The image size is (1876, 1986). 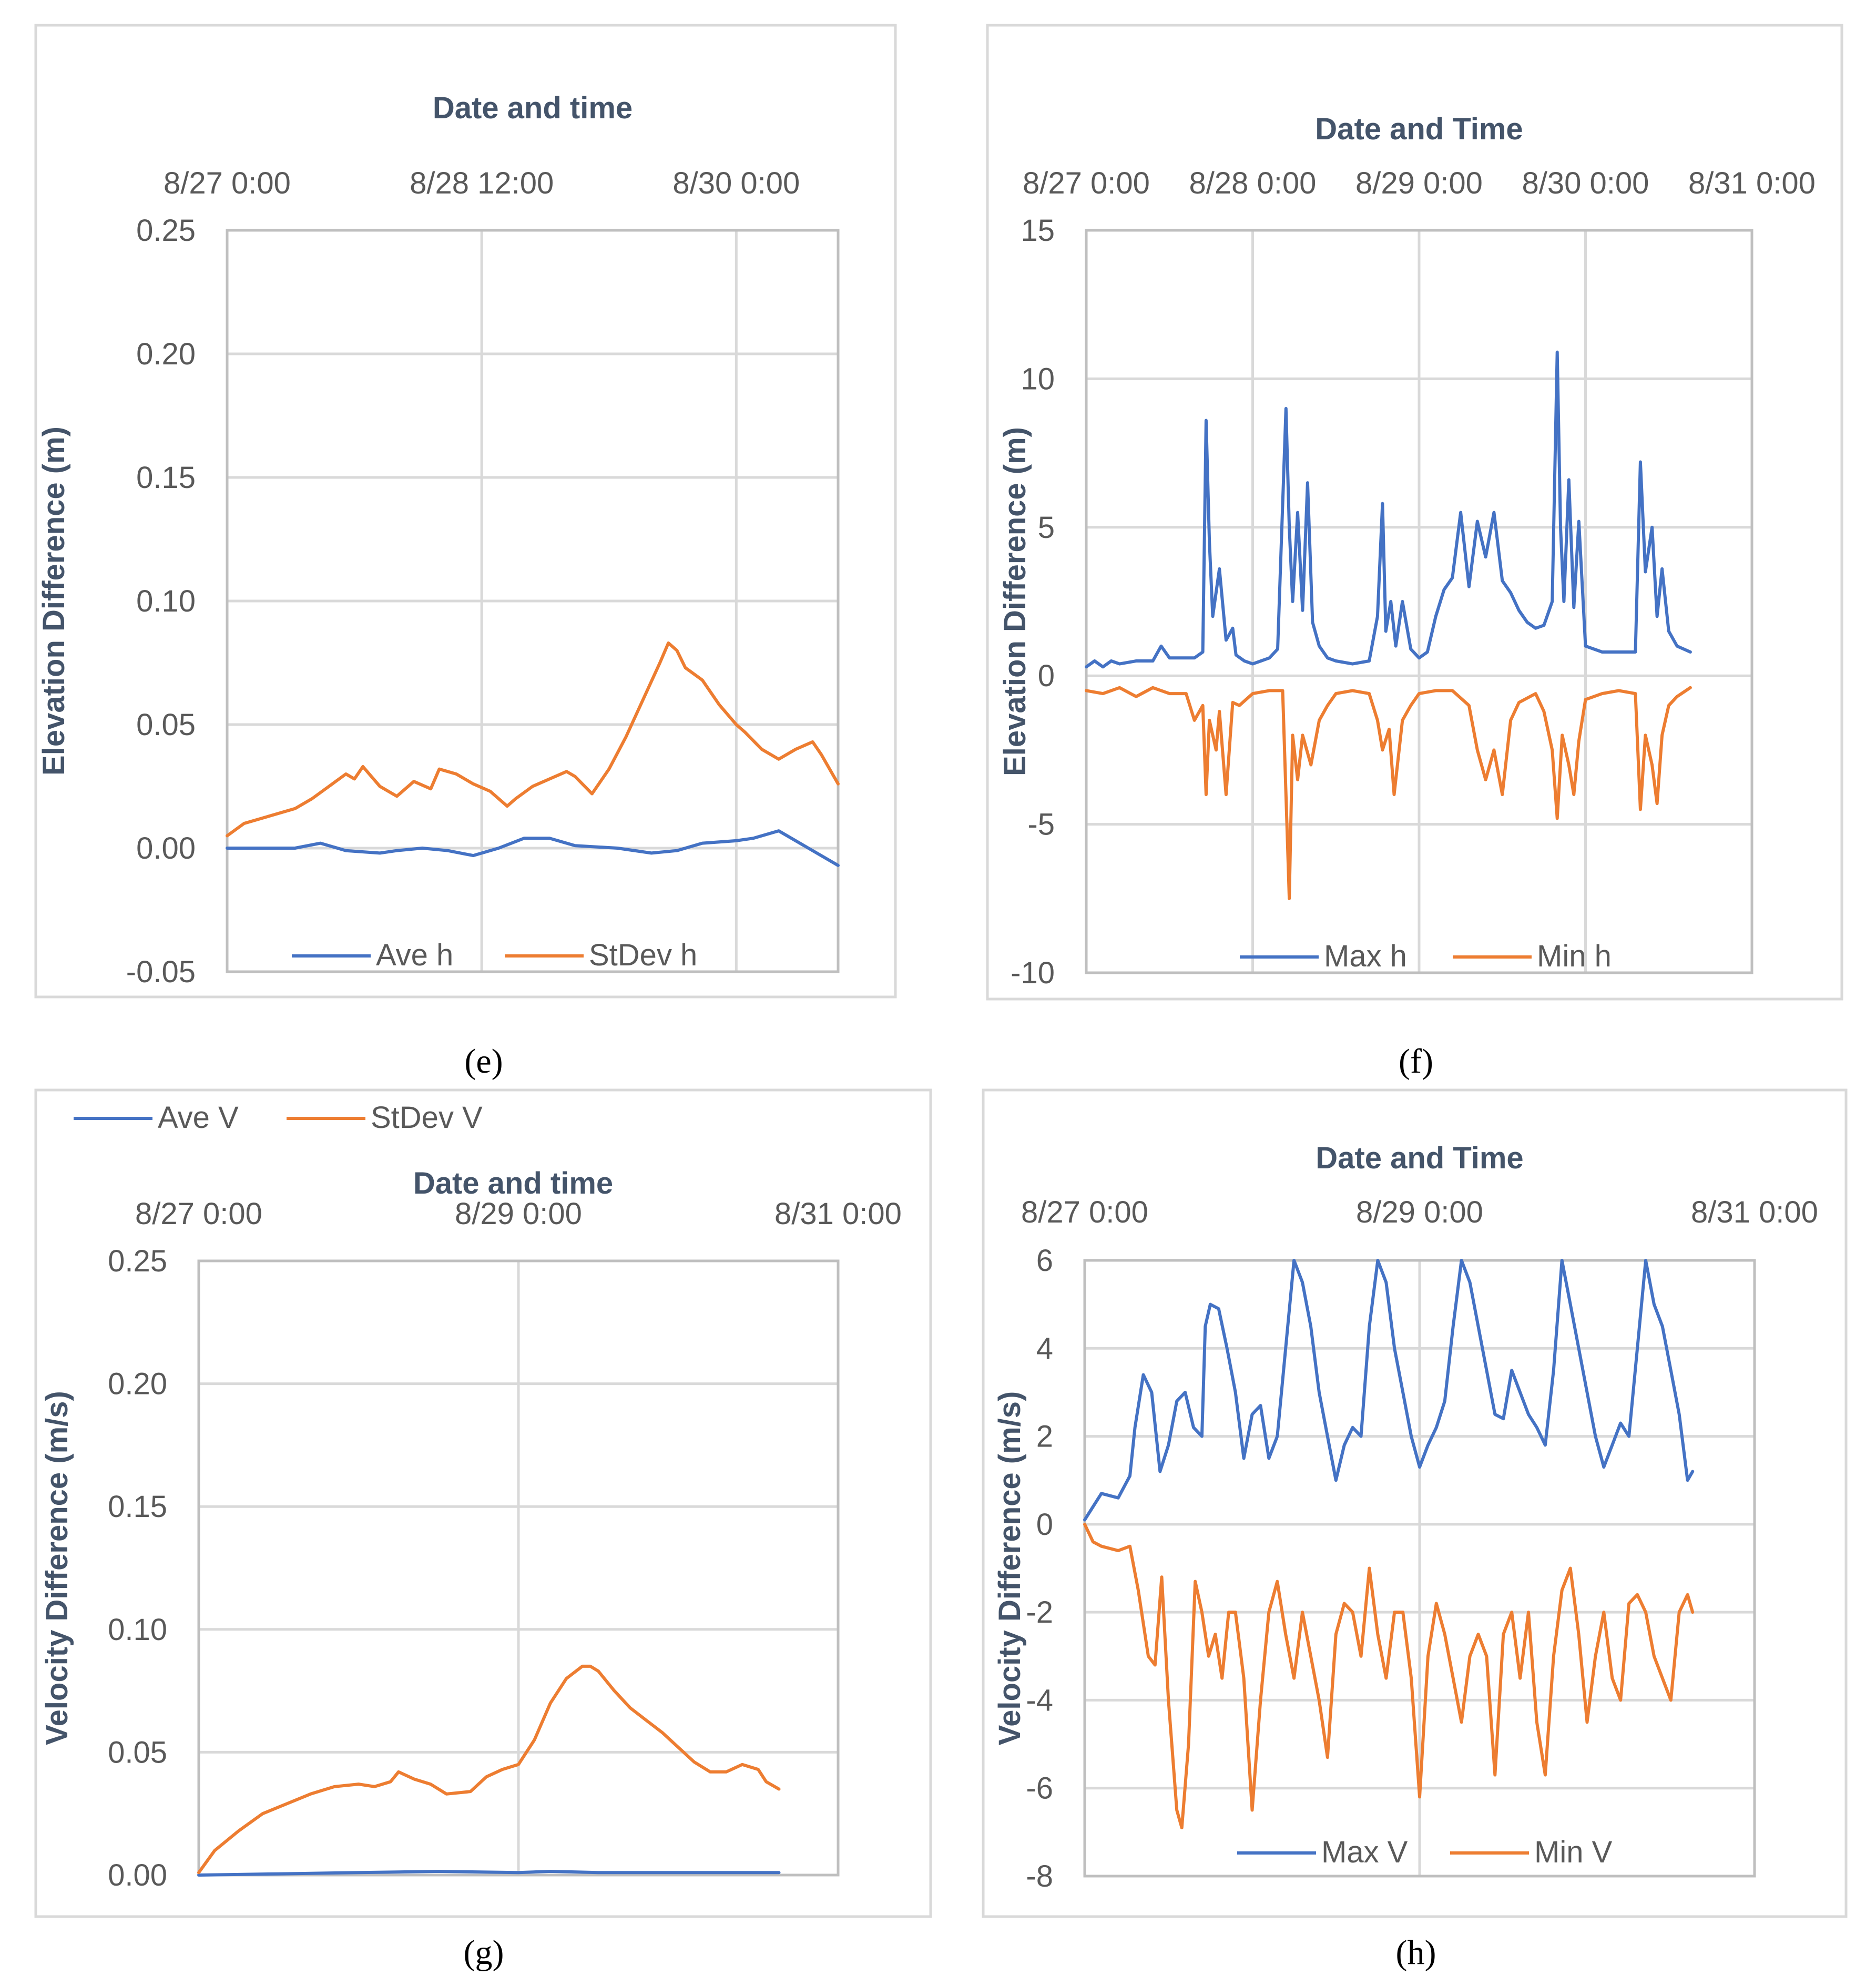 What do you see at coordinates (1574, 956) in the screenshot?
I see `legend-label: Min h` at bounding box center [1574, 956].